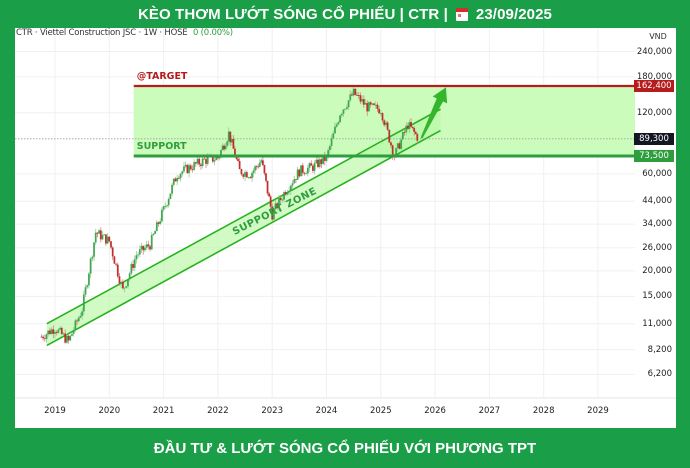 This screenshot has height=468, width=690. Describe the element at coordinates (218, 411) in the screenshot. I see `time-axis-tick: 2022` at that location.